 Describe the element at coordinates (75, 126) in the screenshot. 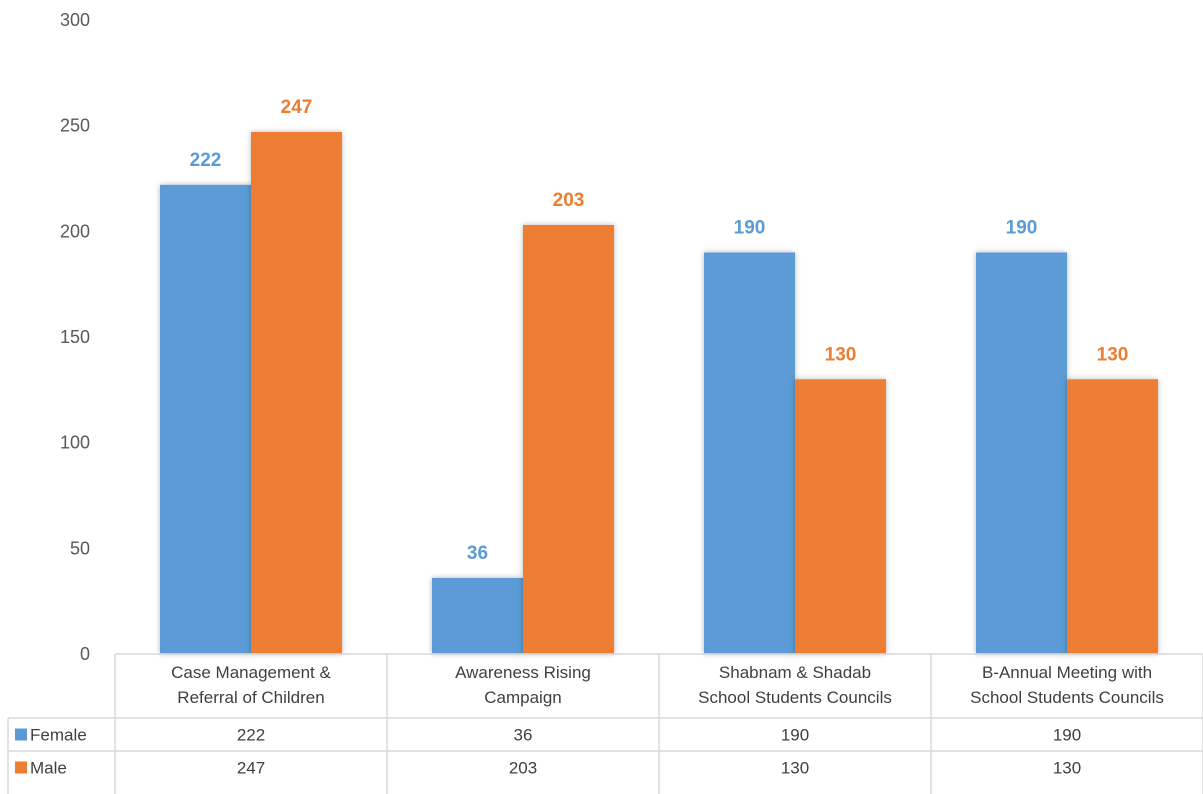

I see `y-tick-label: 250` at that location.